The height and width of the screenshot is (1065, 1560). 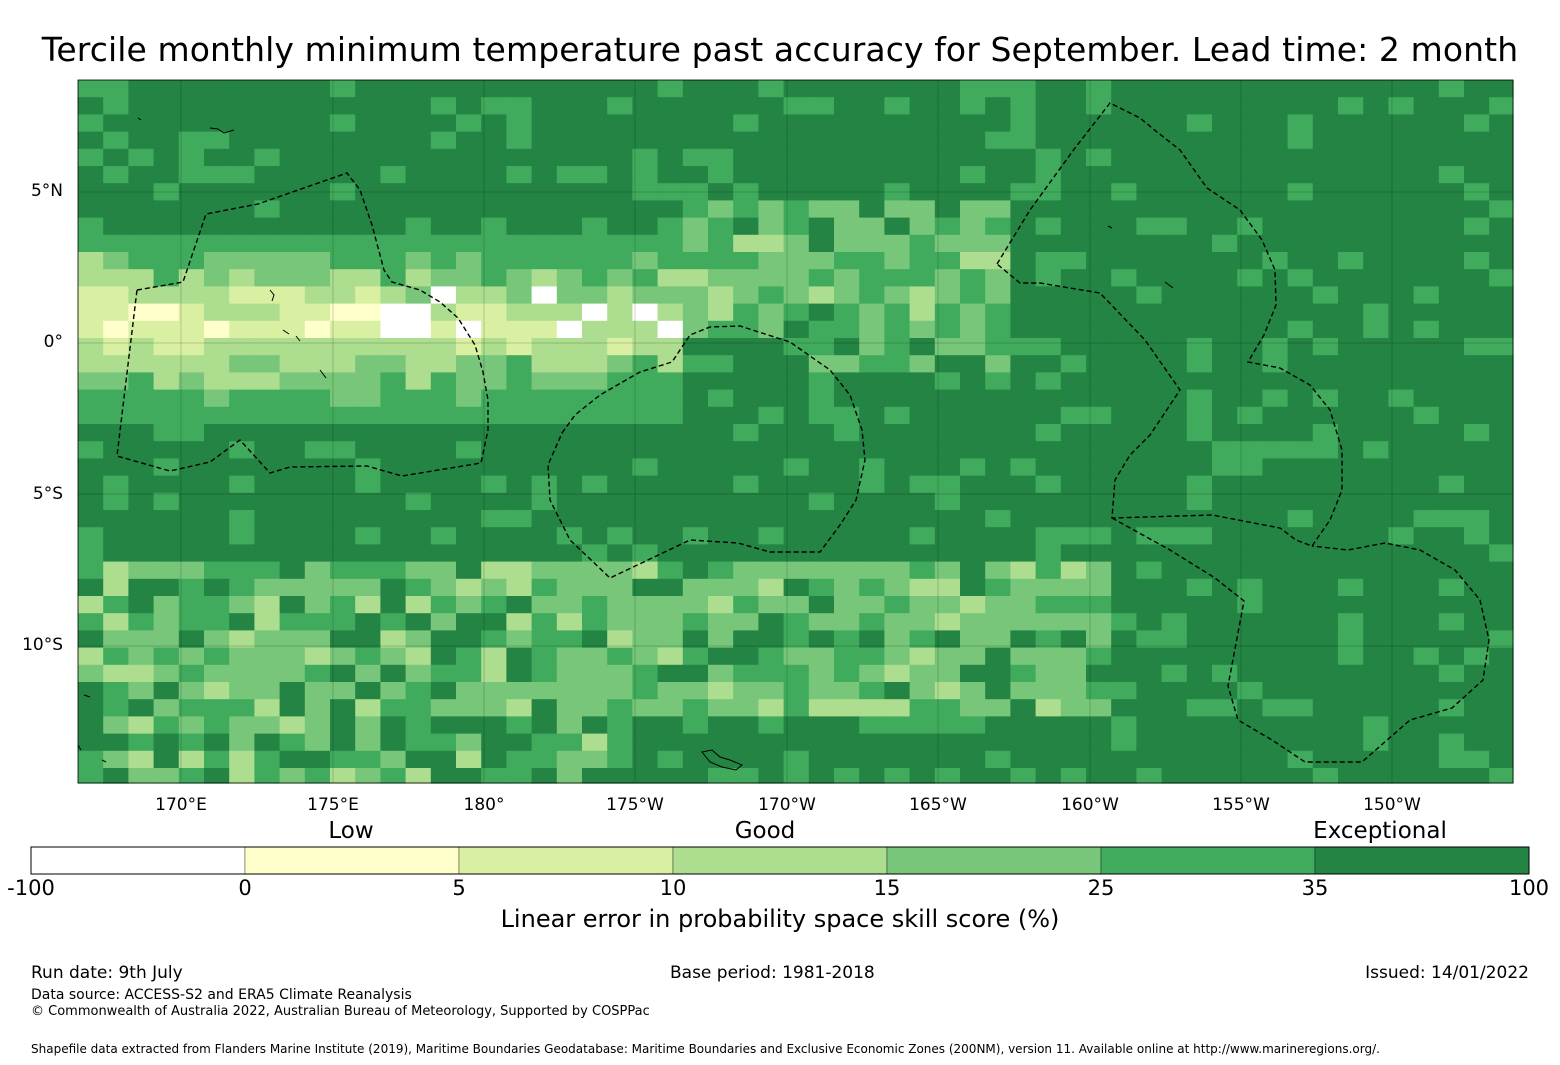 I want to click on boundary-east-north, so click(x=1169, y=324).